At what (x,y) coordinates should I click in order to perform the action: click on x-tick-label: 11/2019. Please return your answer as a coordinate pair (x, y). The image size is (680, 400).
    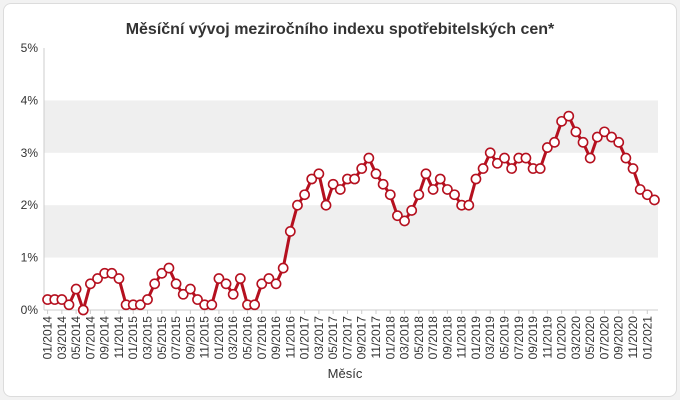
    Looking at the image, I should click on (547, 337).